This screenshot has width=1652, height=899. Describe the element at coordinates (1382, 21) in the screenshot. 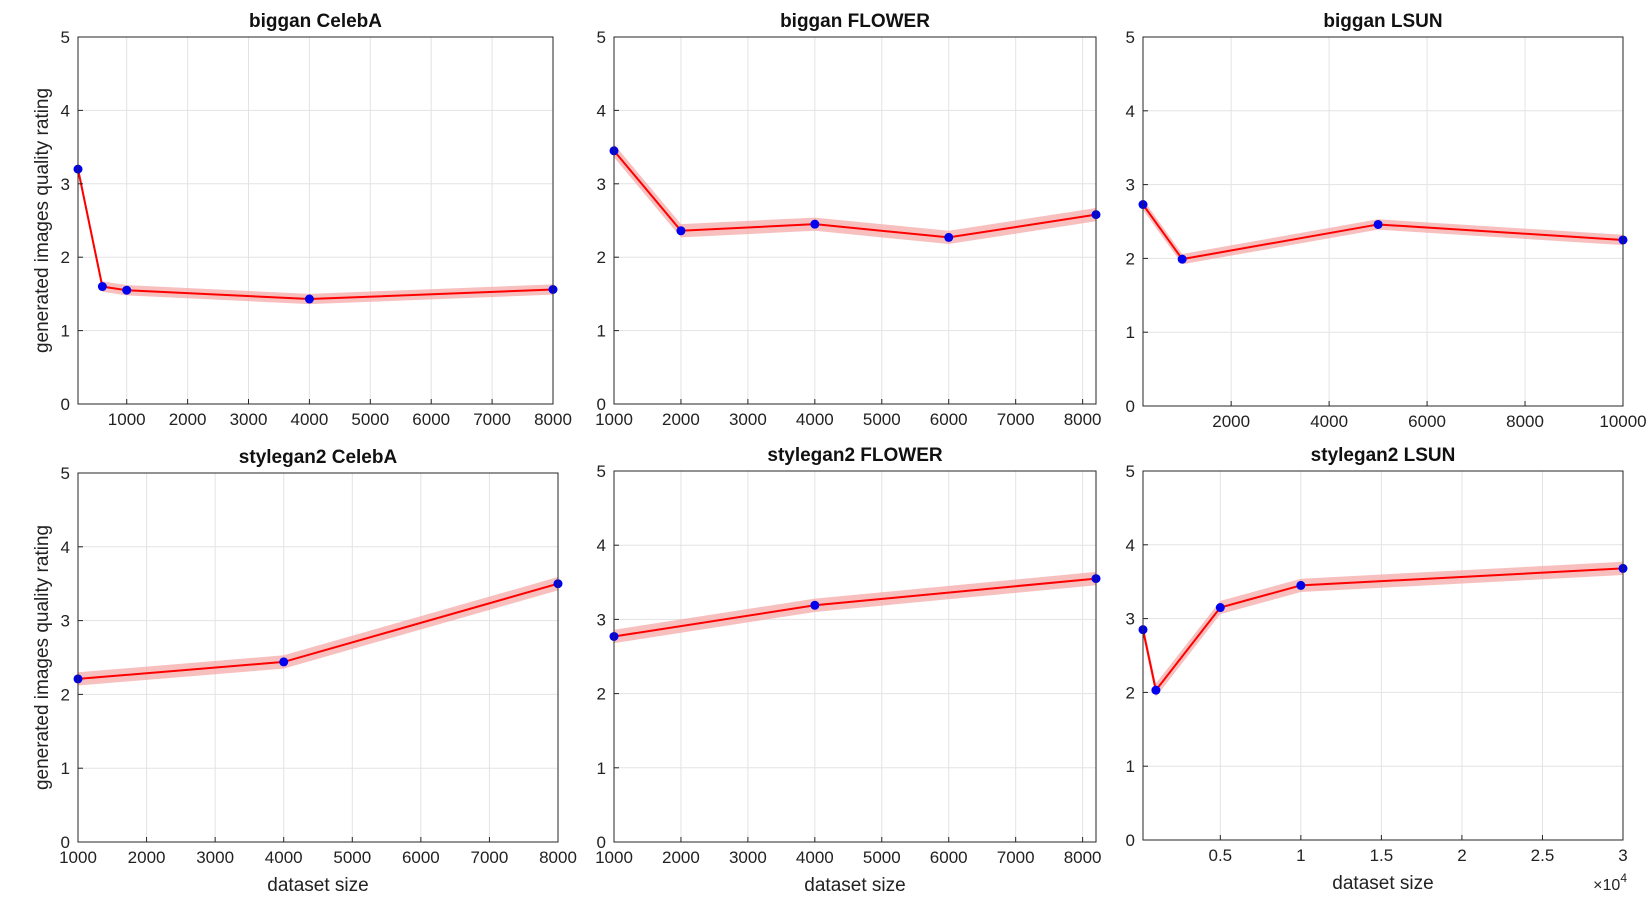

I see `chart-title: biggan LSUN` at that location.